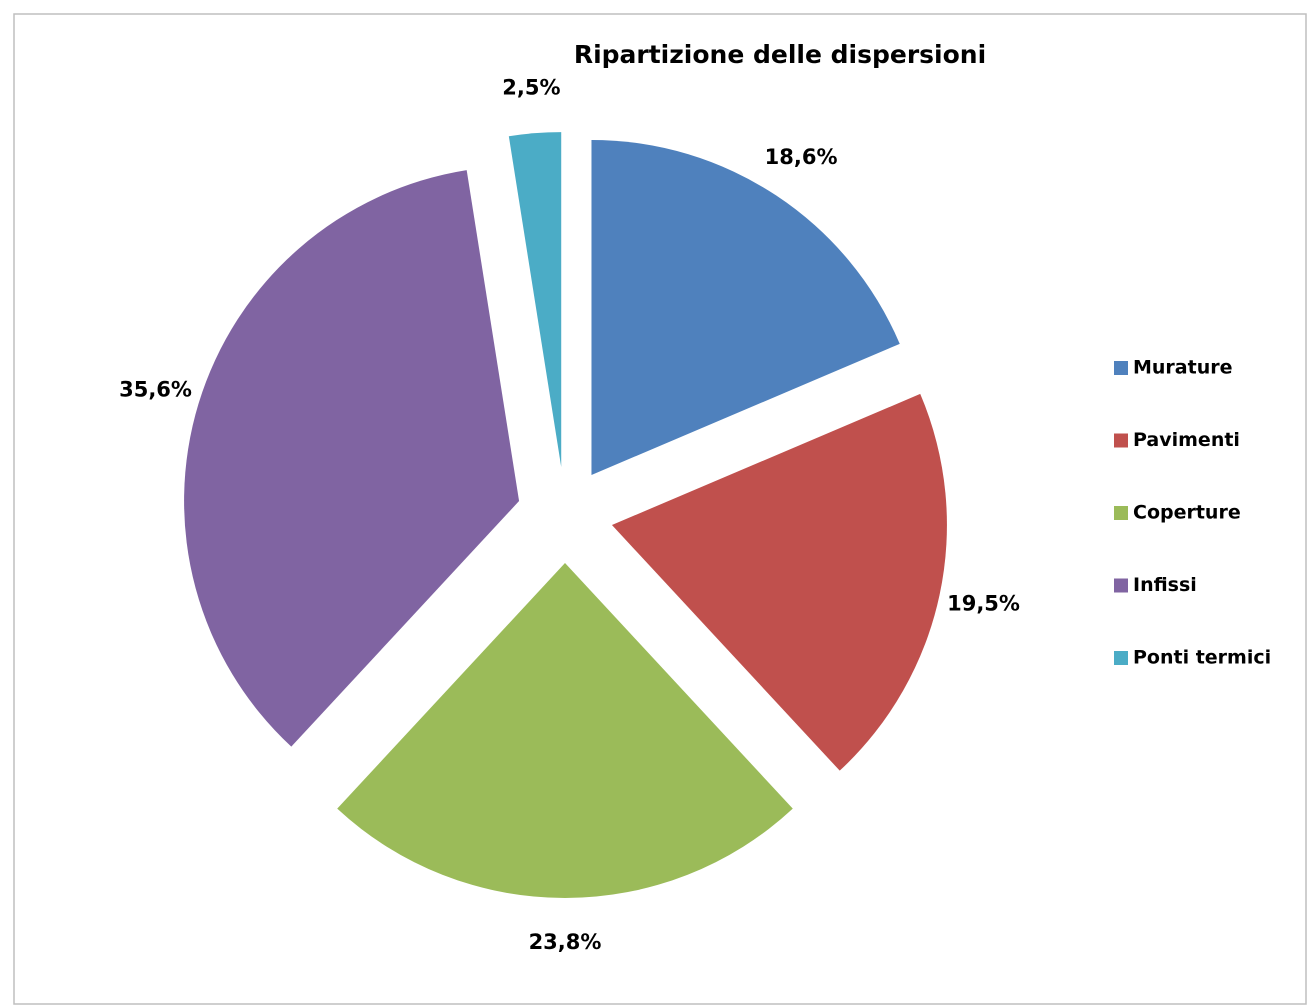 The image size is (1308, 1006). Describe the element at coordinates (1165, 585) in the screenshot. I see `legend-label: Infissi` at that location.